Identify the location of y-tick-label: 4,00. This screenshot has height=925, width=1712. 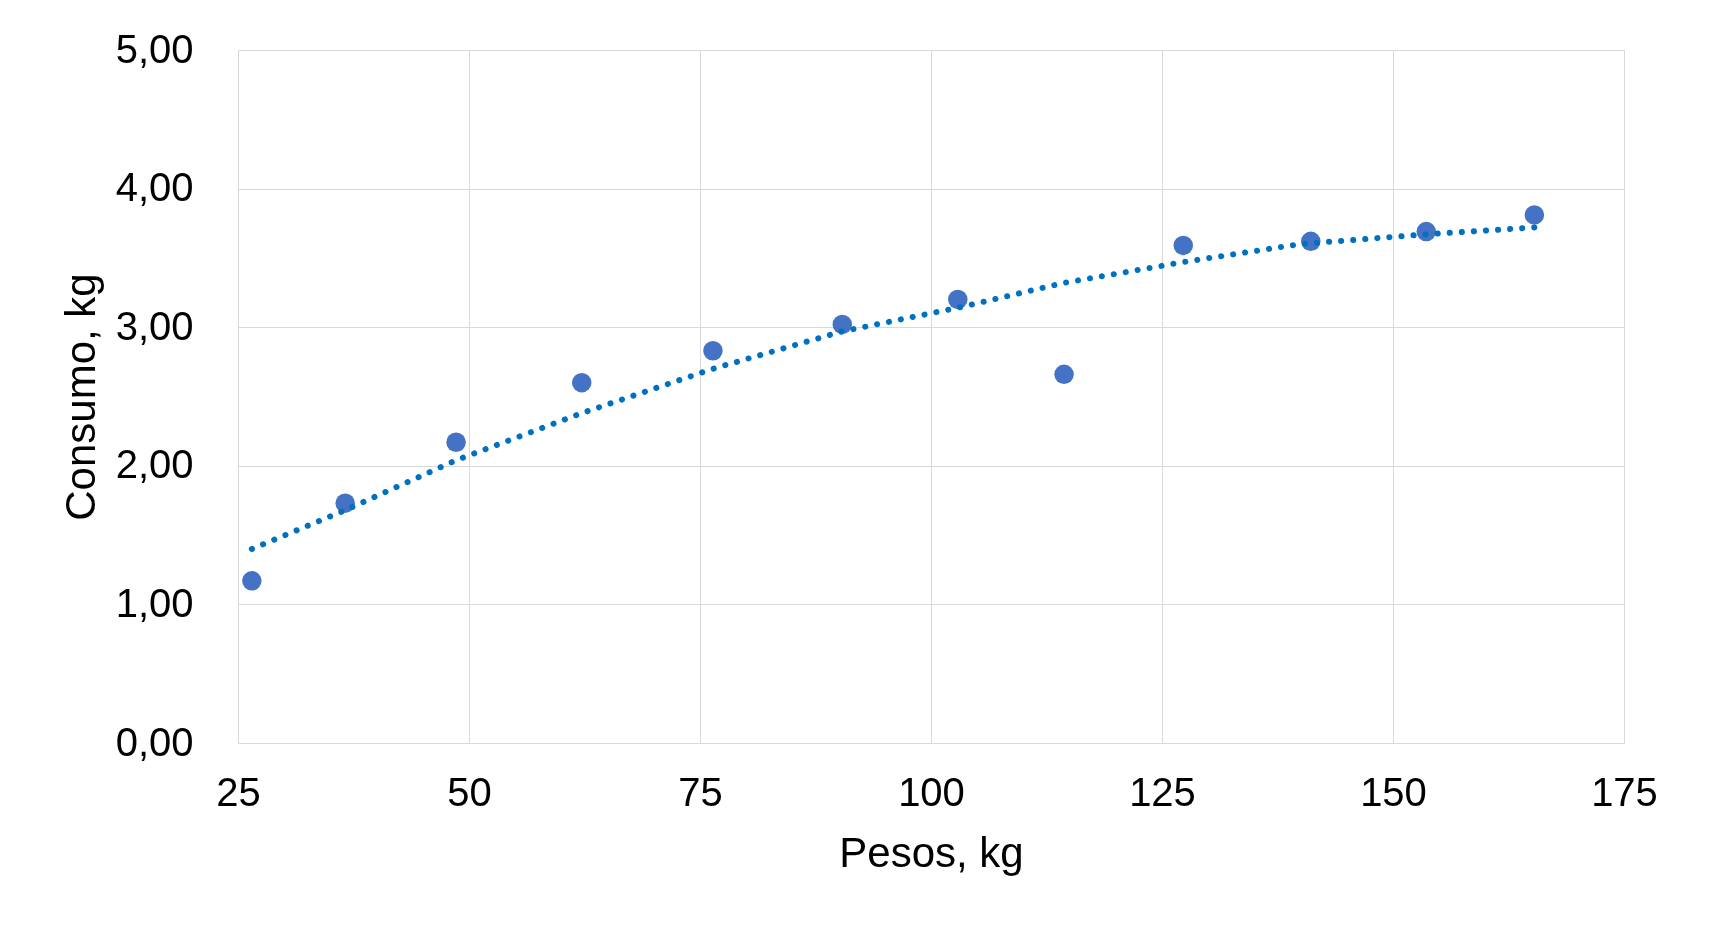
(154, 187).